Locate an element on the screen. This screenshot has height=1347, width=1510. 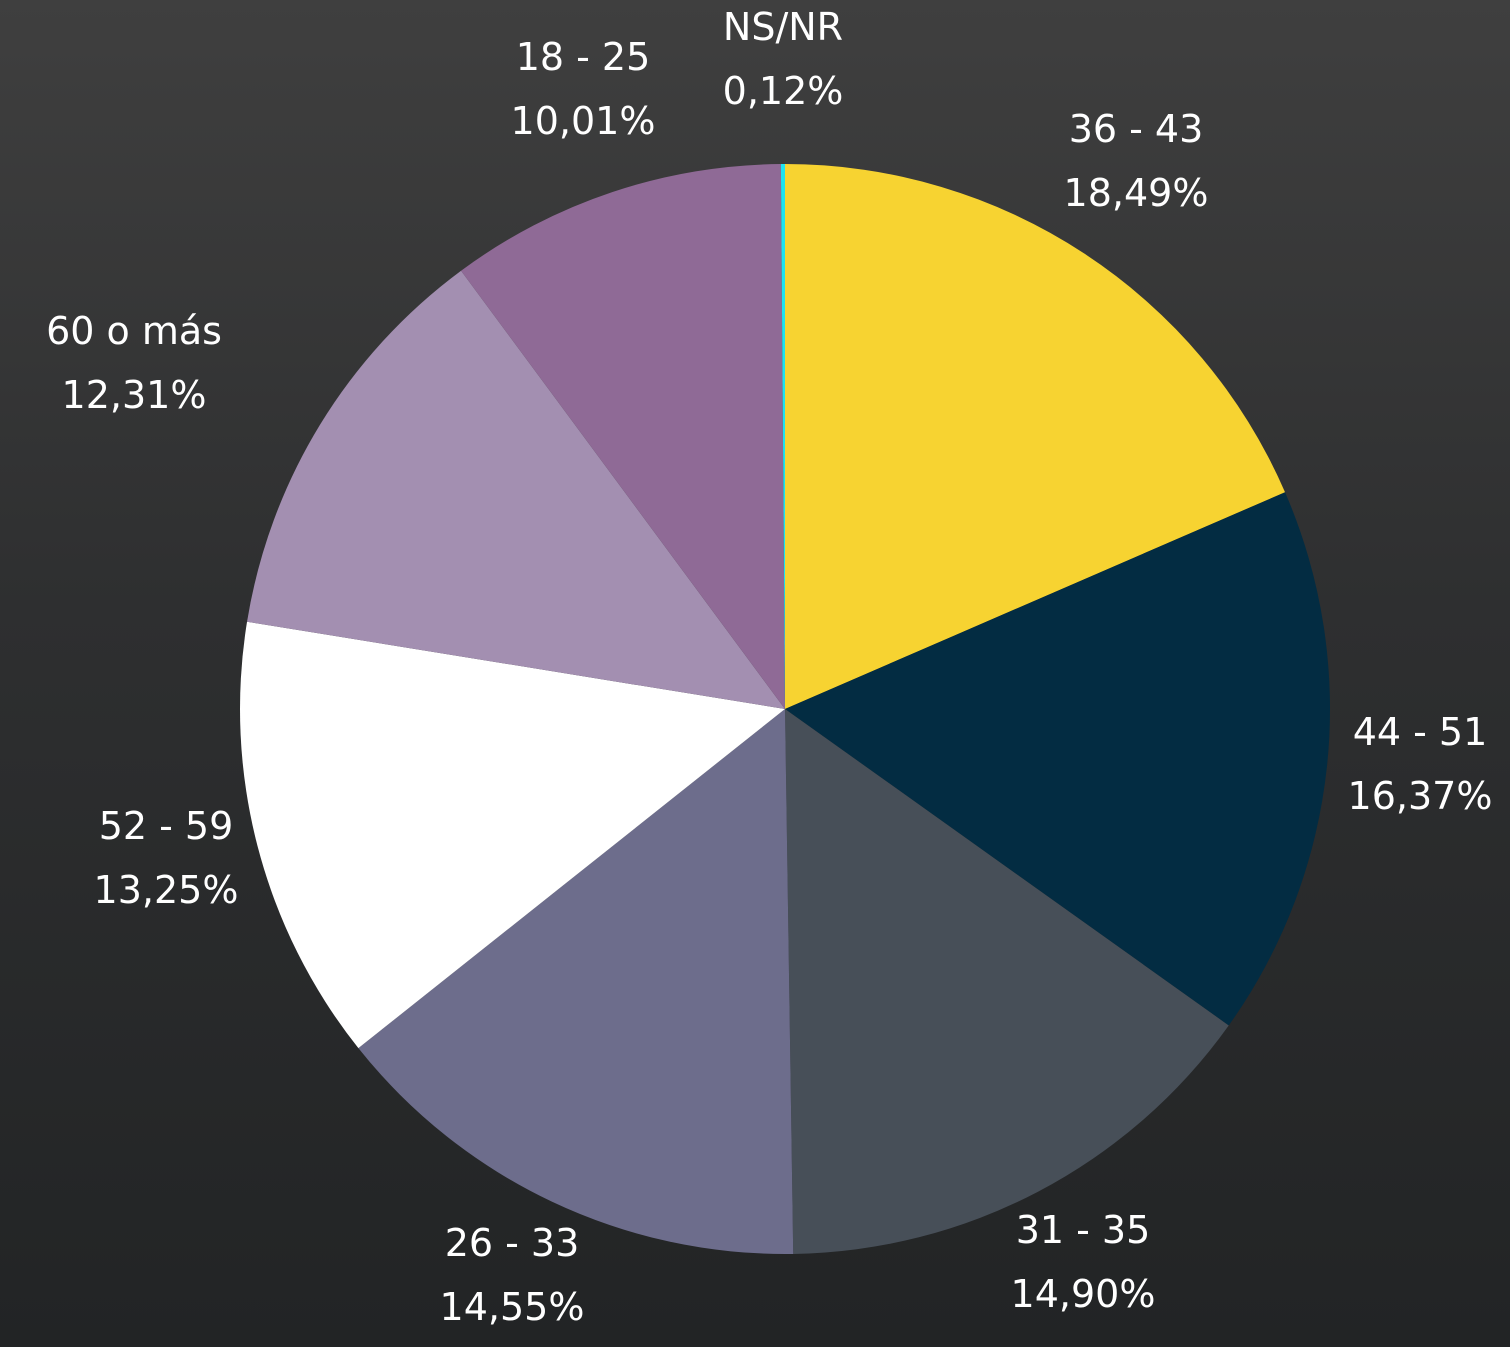
slice-value-label: 16,37% is located at coordinates (1420, 796).